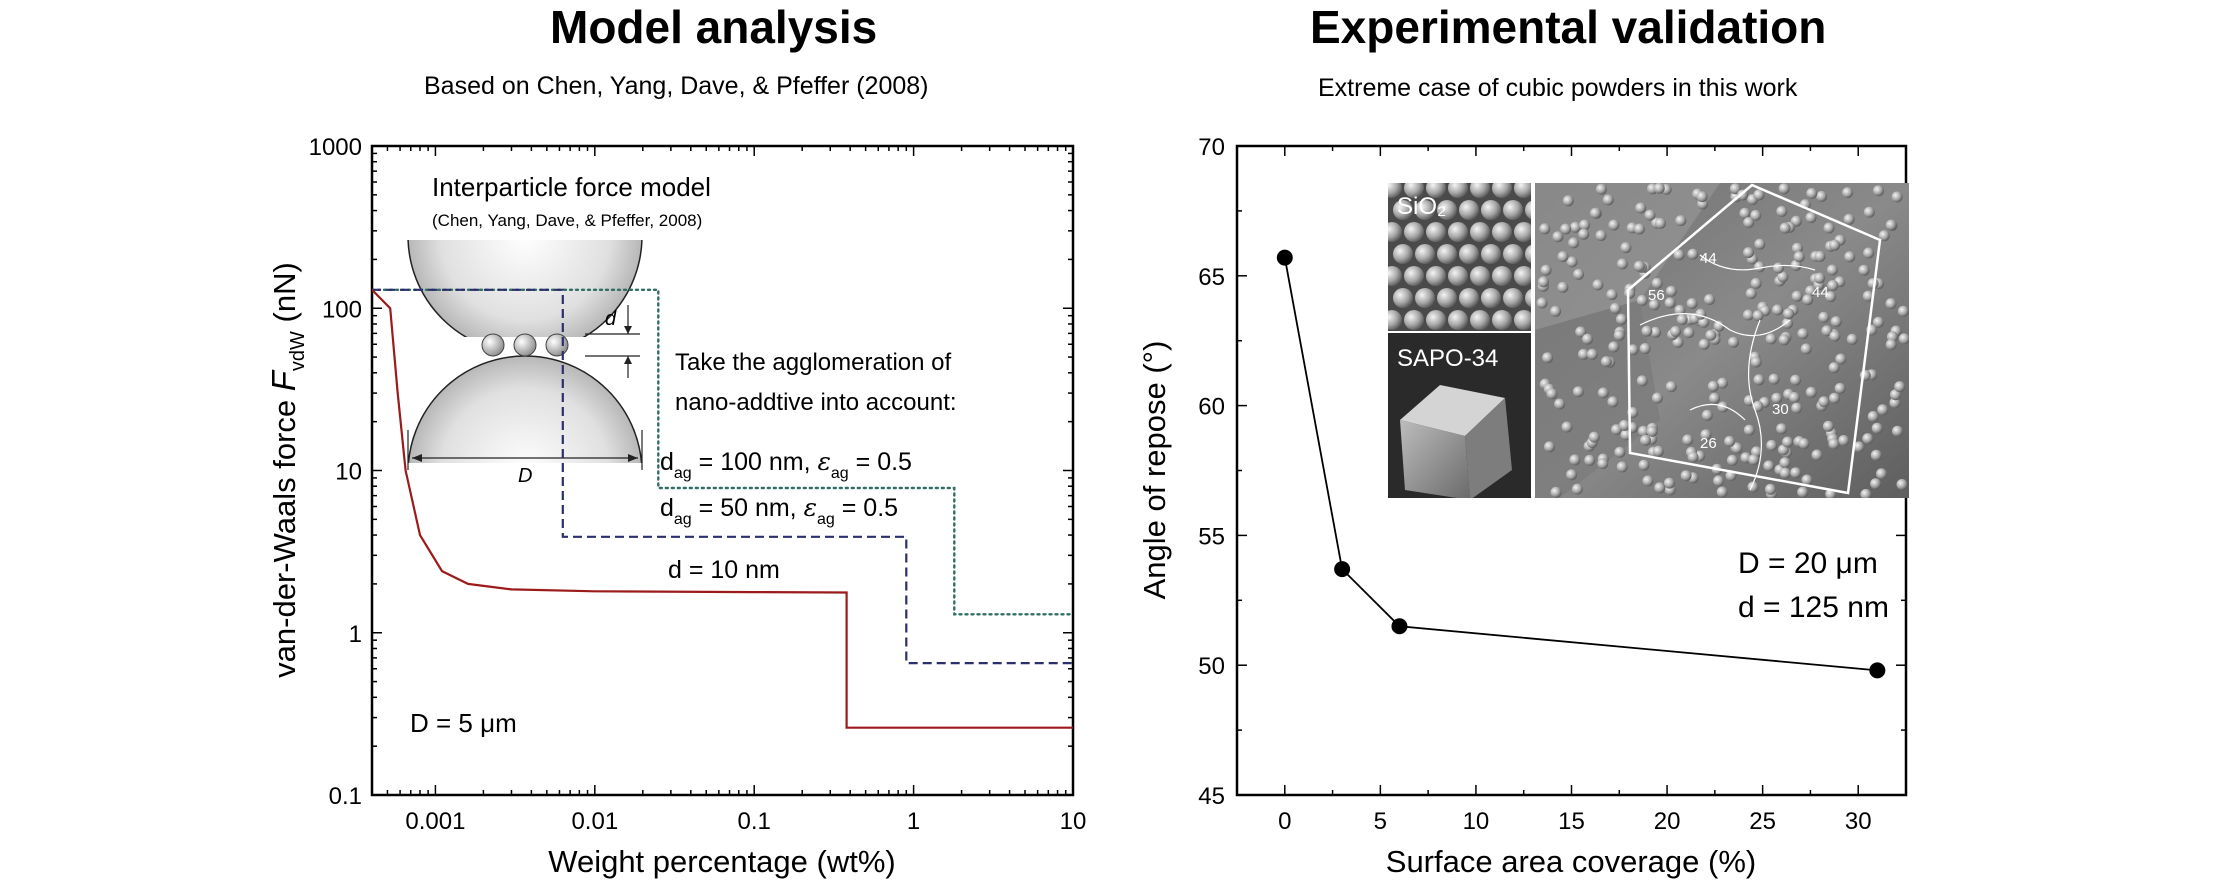 The height and width of the screenshot is (886, 2213). What do you see at coordinates (840, 473) in the screenshot?
I see `legend-dag100-csub: ag` at bounding box center [840, 473].